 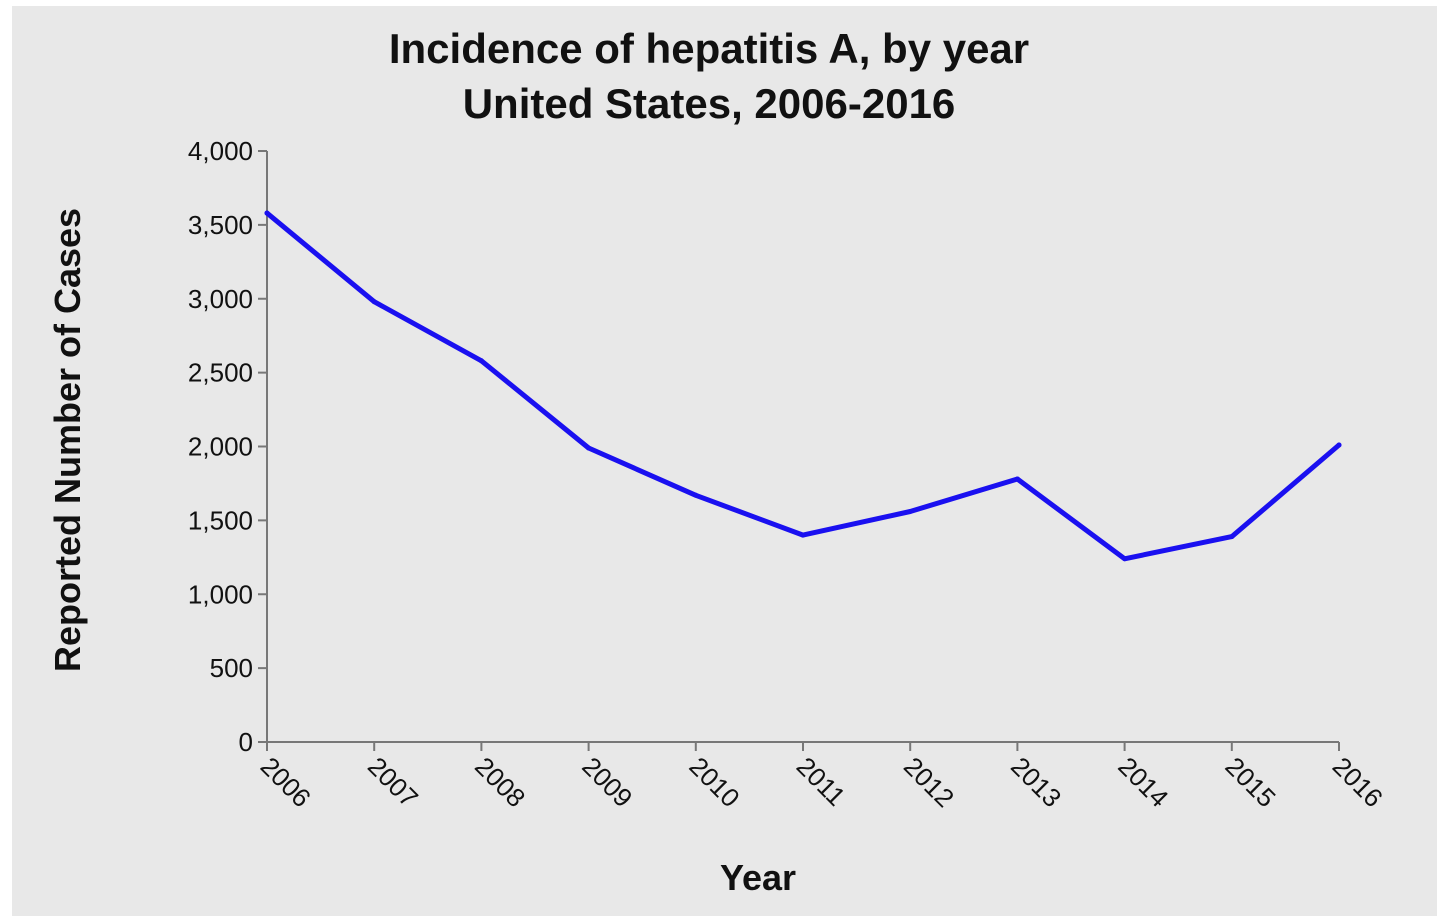 What do you see at coordinates (220, 151) in the screenshot?
I see `y-tick-label: 4,000` at bounding box center [220, 151].